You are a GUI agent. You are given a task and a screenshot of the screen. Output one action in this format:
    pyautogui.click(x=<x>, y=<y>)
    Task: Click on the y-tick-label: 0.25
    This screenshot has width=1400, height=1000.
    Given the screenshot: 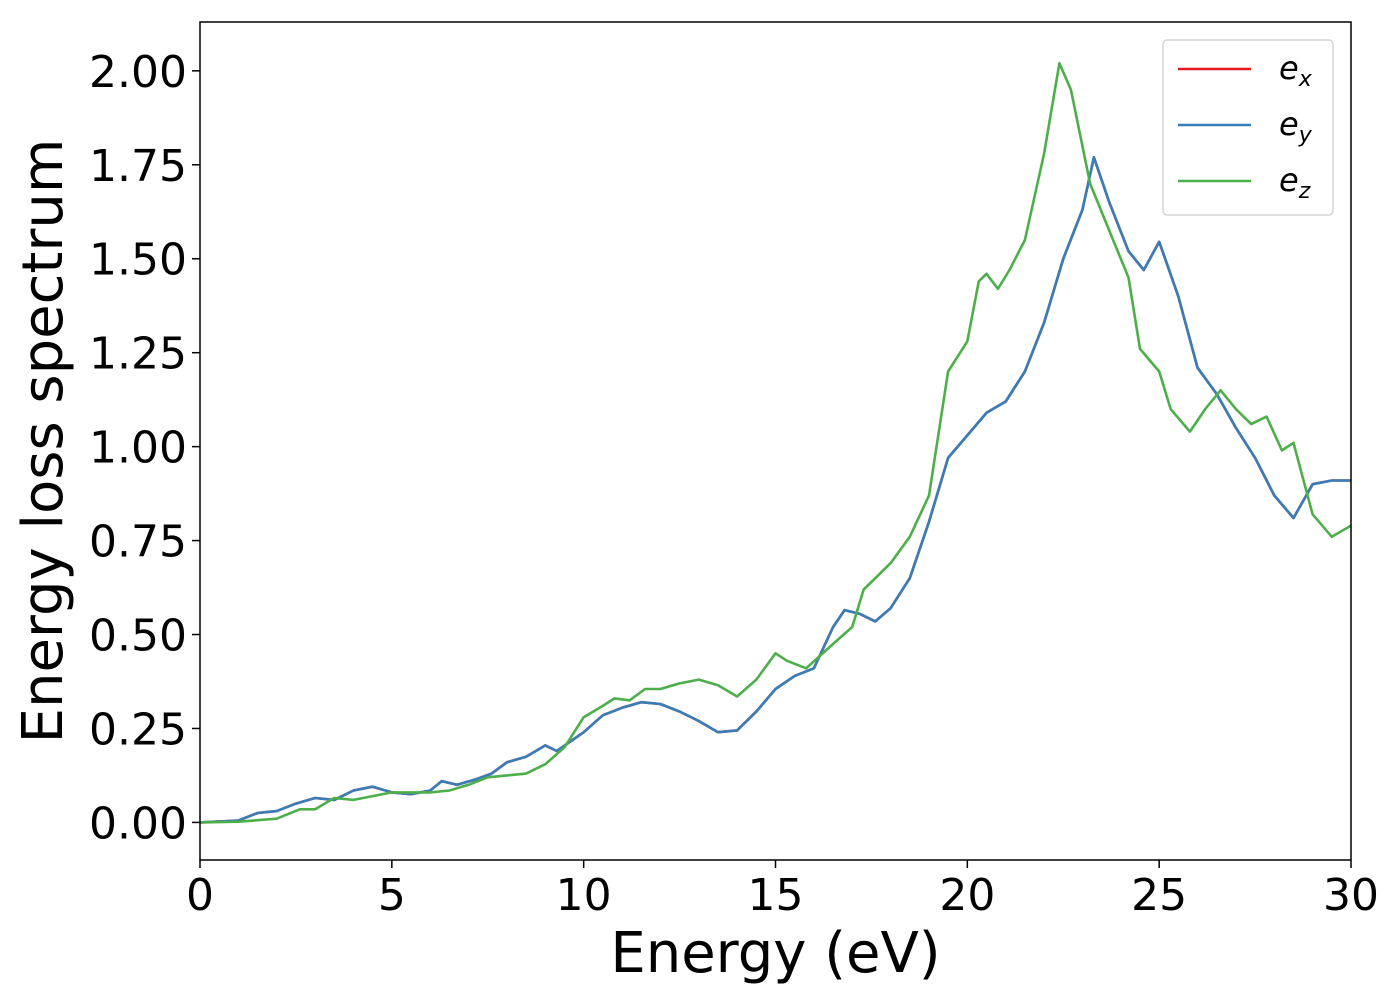 What is the action you would take?
    pyautogui.click(x=138, y=729)
    